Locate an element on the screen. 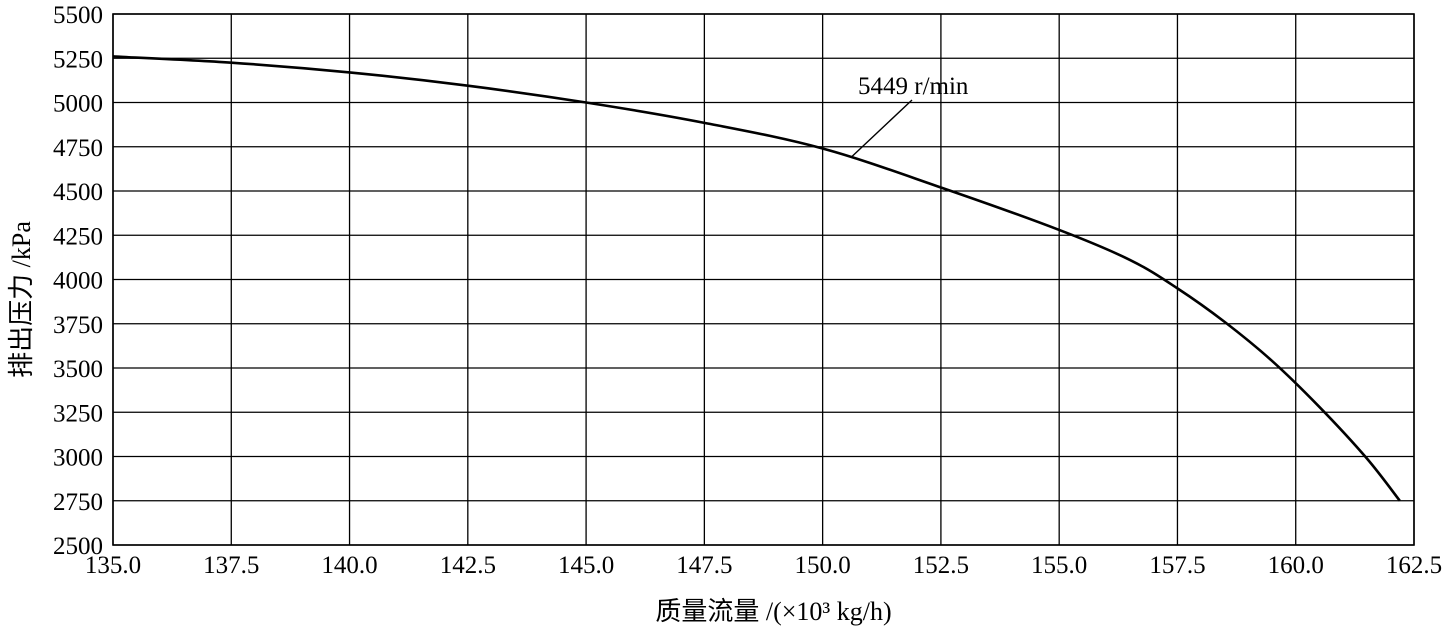 The image size is (1445, 631). x-tick-label: 162.5 is located at coordinates (1414, 565).